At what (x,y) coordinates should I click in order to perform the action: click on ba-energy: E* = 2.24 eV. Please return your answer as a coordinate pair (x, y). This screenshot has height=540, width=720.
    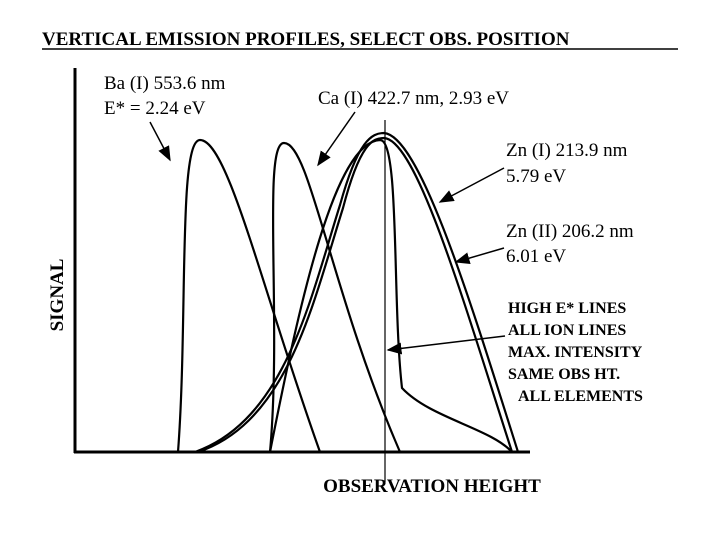
    Looking at the image, I should click on (155, 108).